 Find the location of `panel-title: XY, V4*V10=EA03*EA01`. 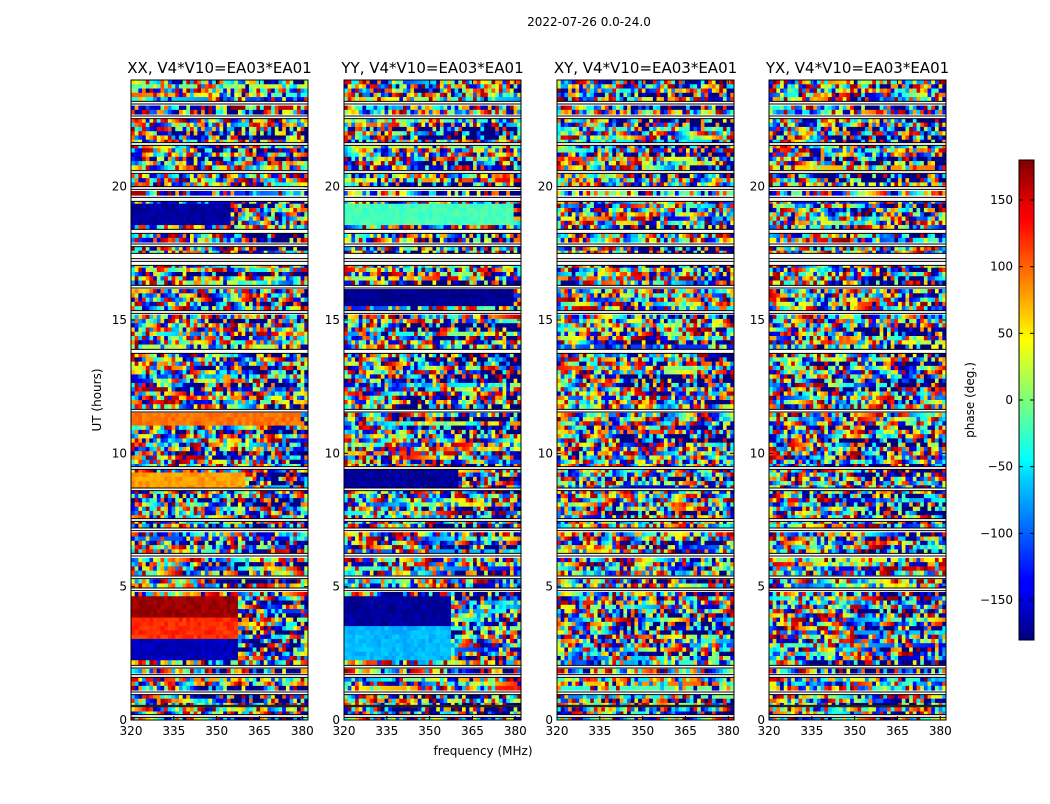

panel-title: XY, V4*V10=EA03*EA01 is located at coordinates (645, 68).